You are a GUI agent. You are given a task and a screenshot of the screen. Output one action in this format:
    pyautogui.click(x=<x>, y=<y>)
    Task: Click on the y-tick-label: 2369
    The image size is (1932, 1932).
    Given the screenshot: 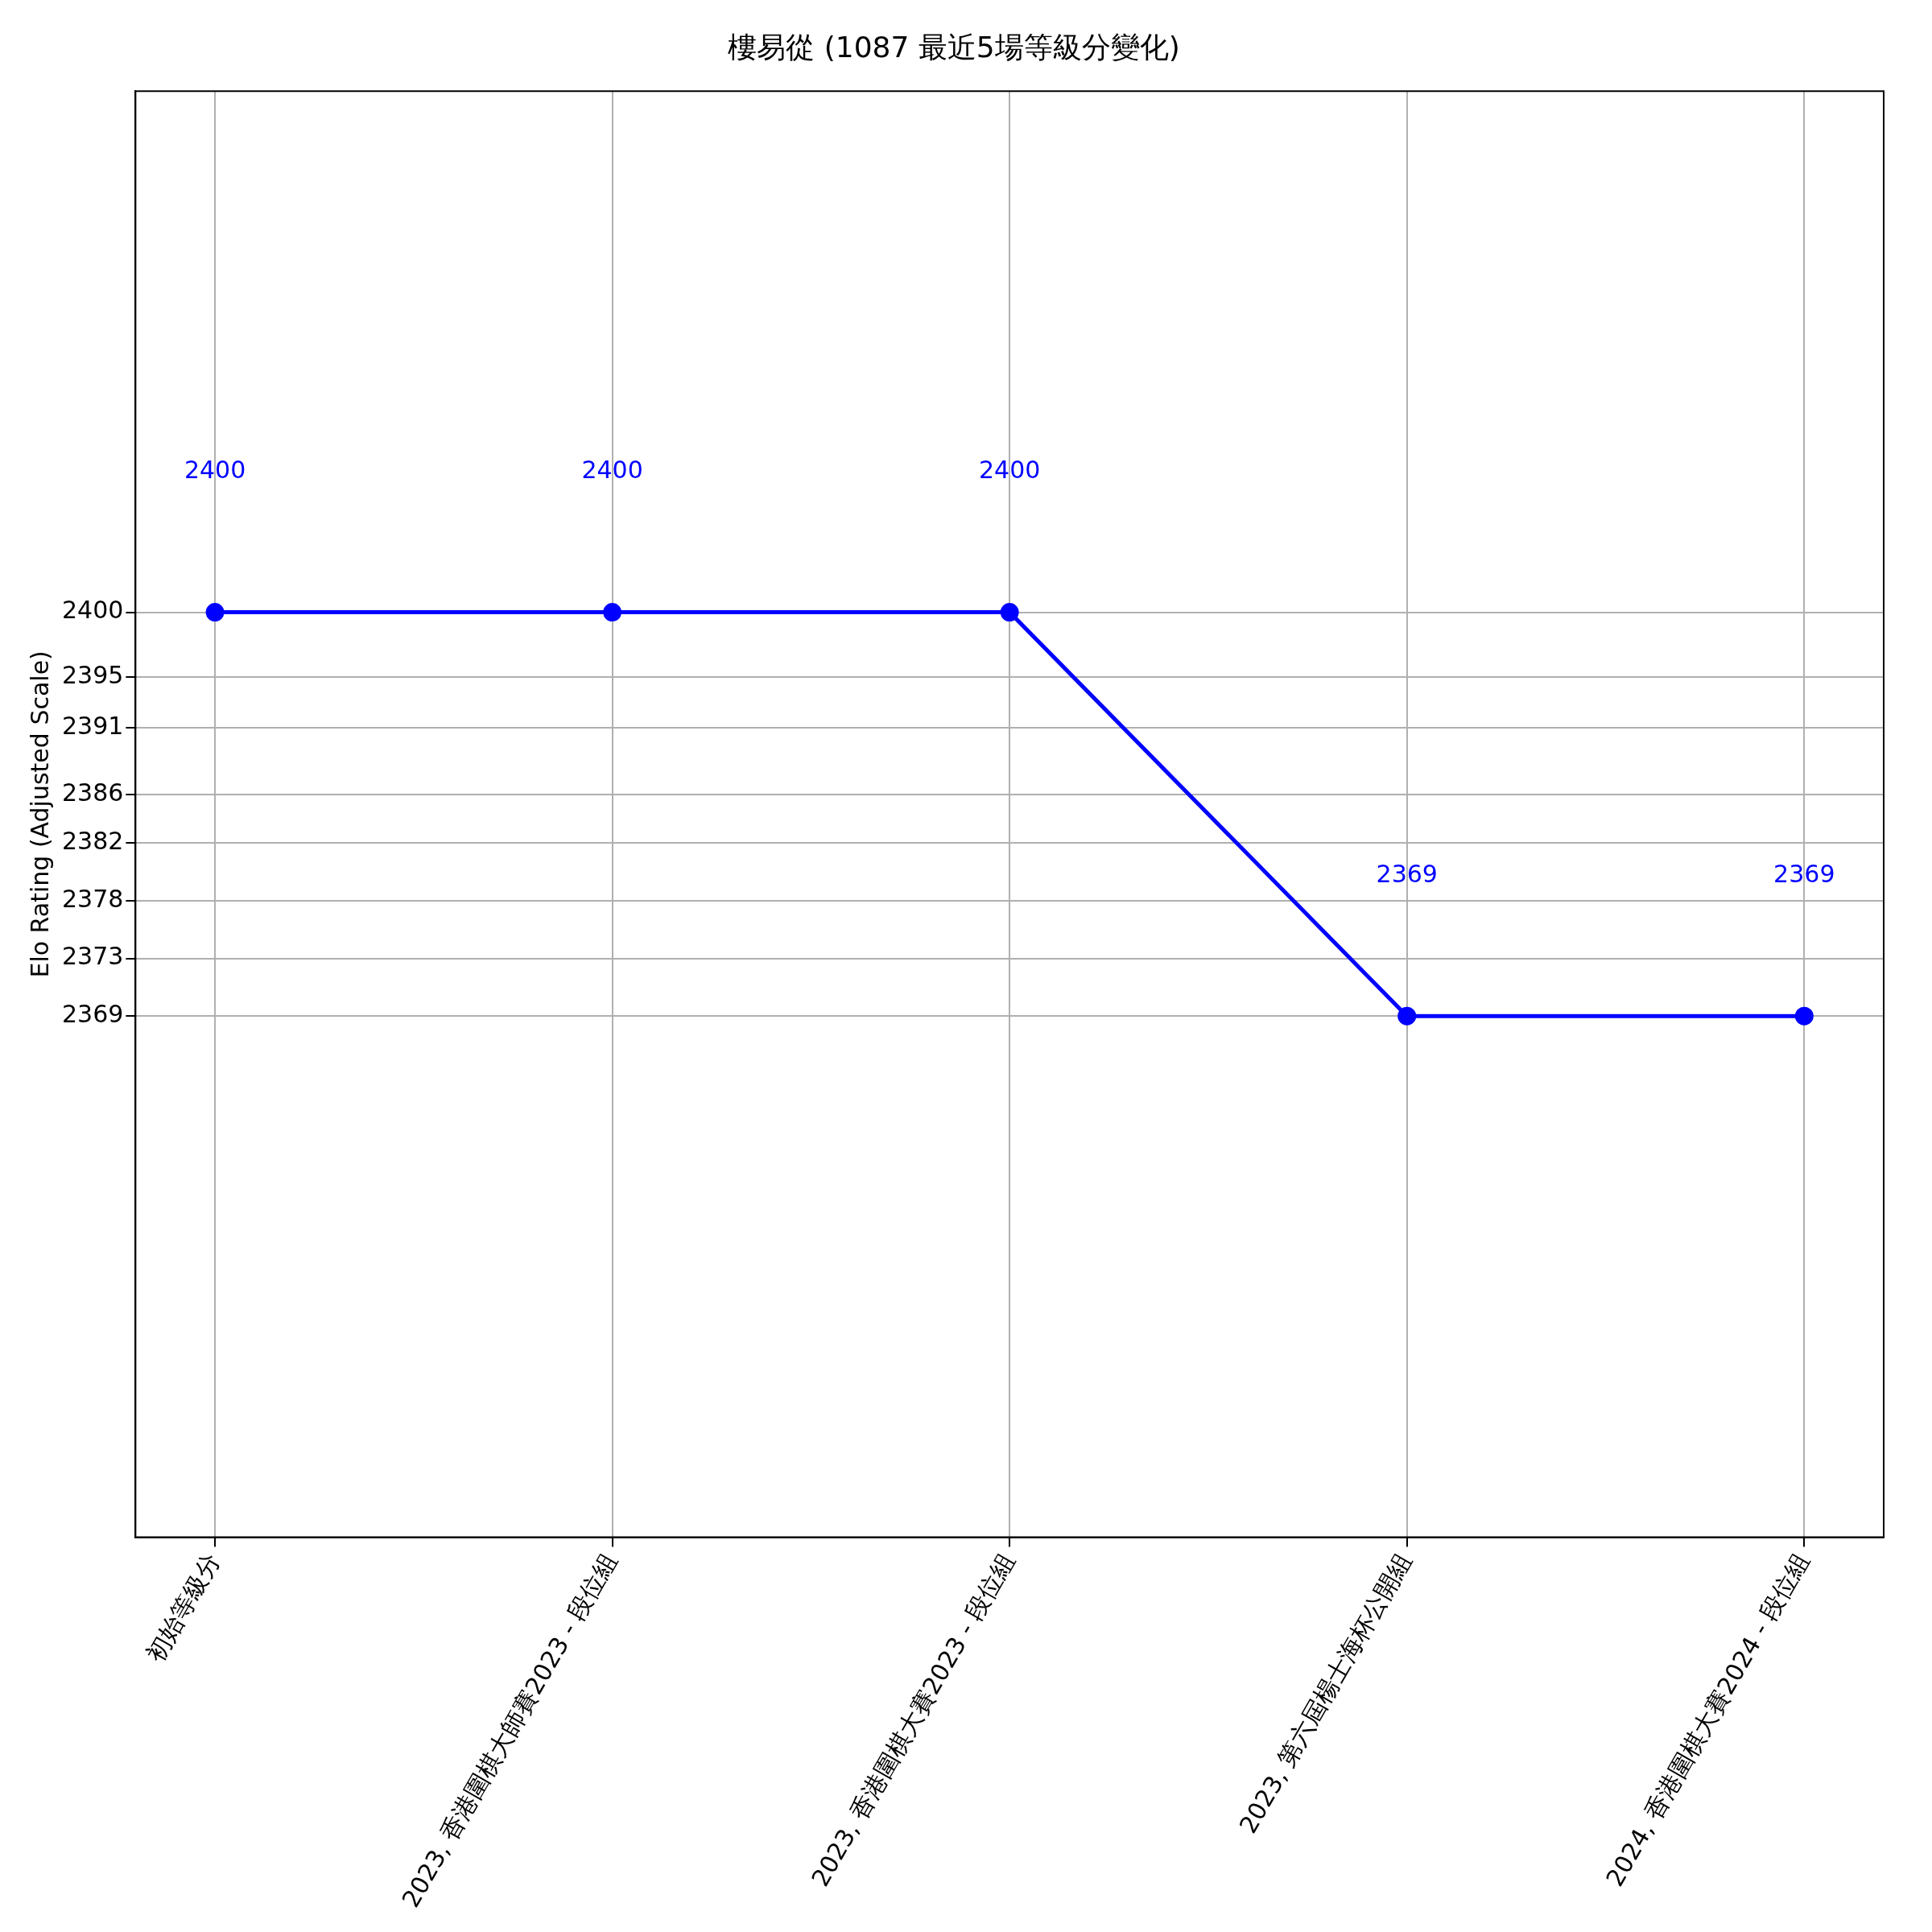 What is the action you would take?
    pyautogui.click(x=92, y=1014)
    